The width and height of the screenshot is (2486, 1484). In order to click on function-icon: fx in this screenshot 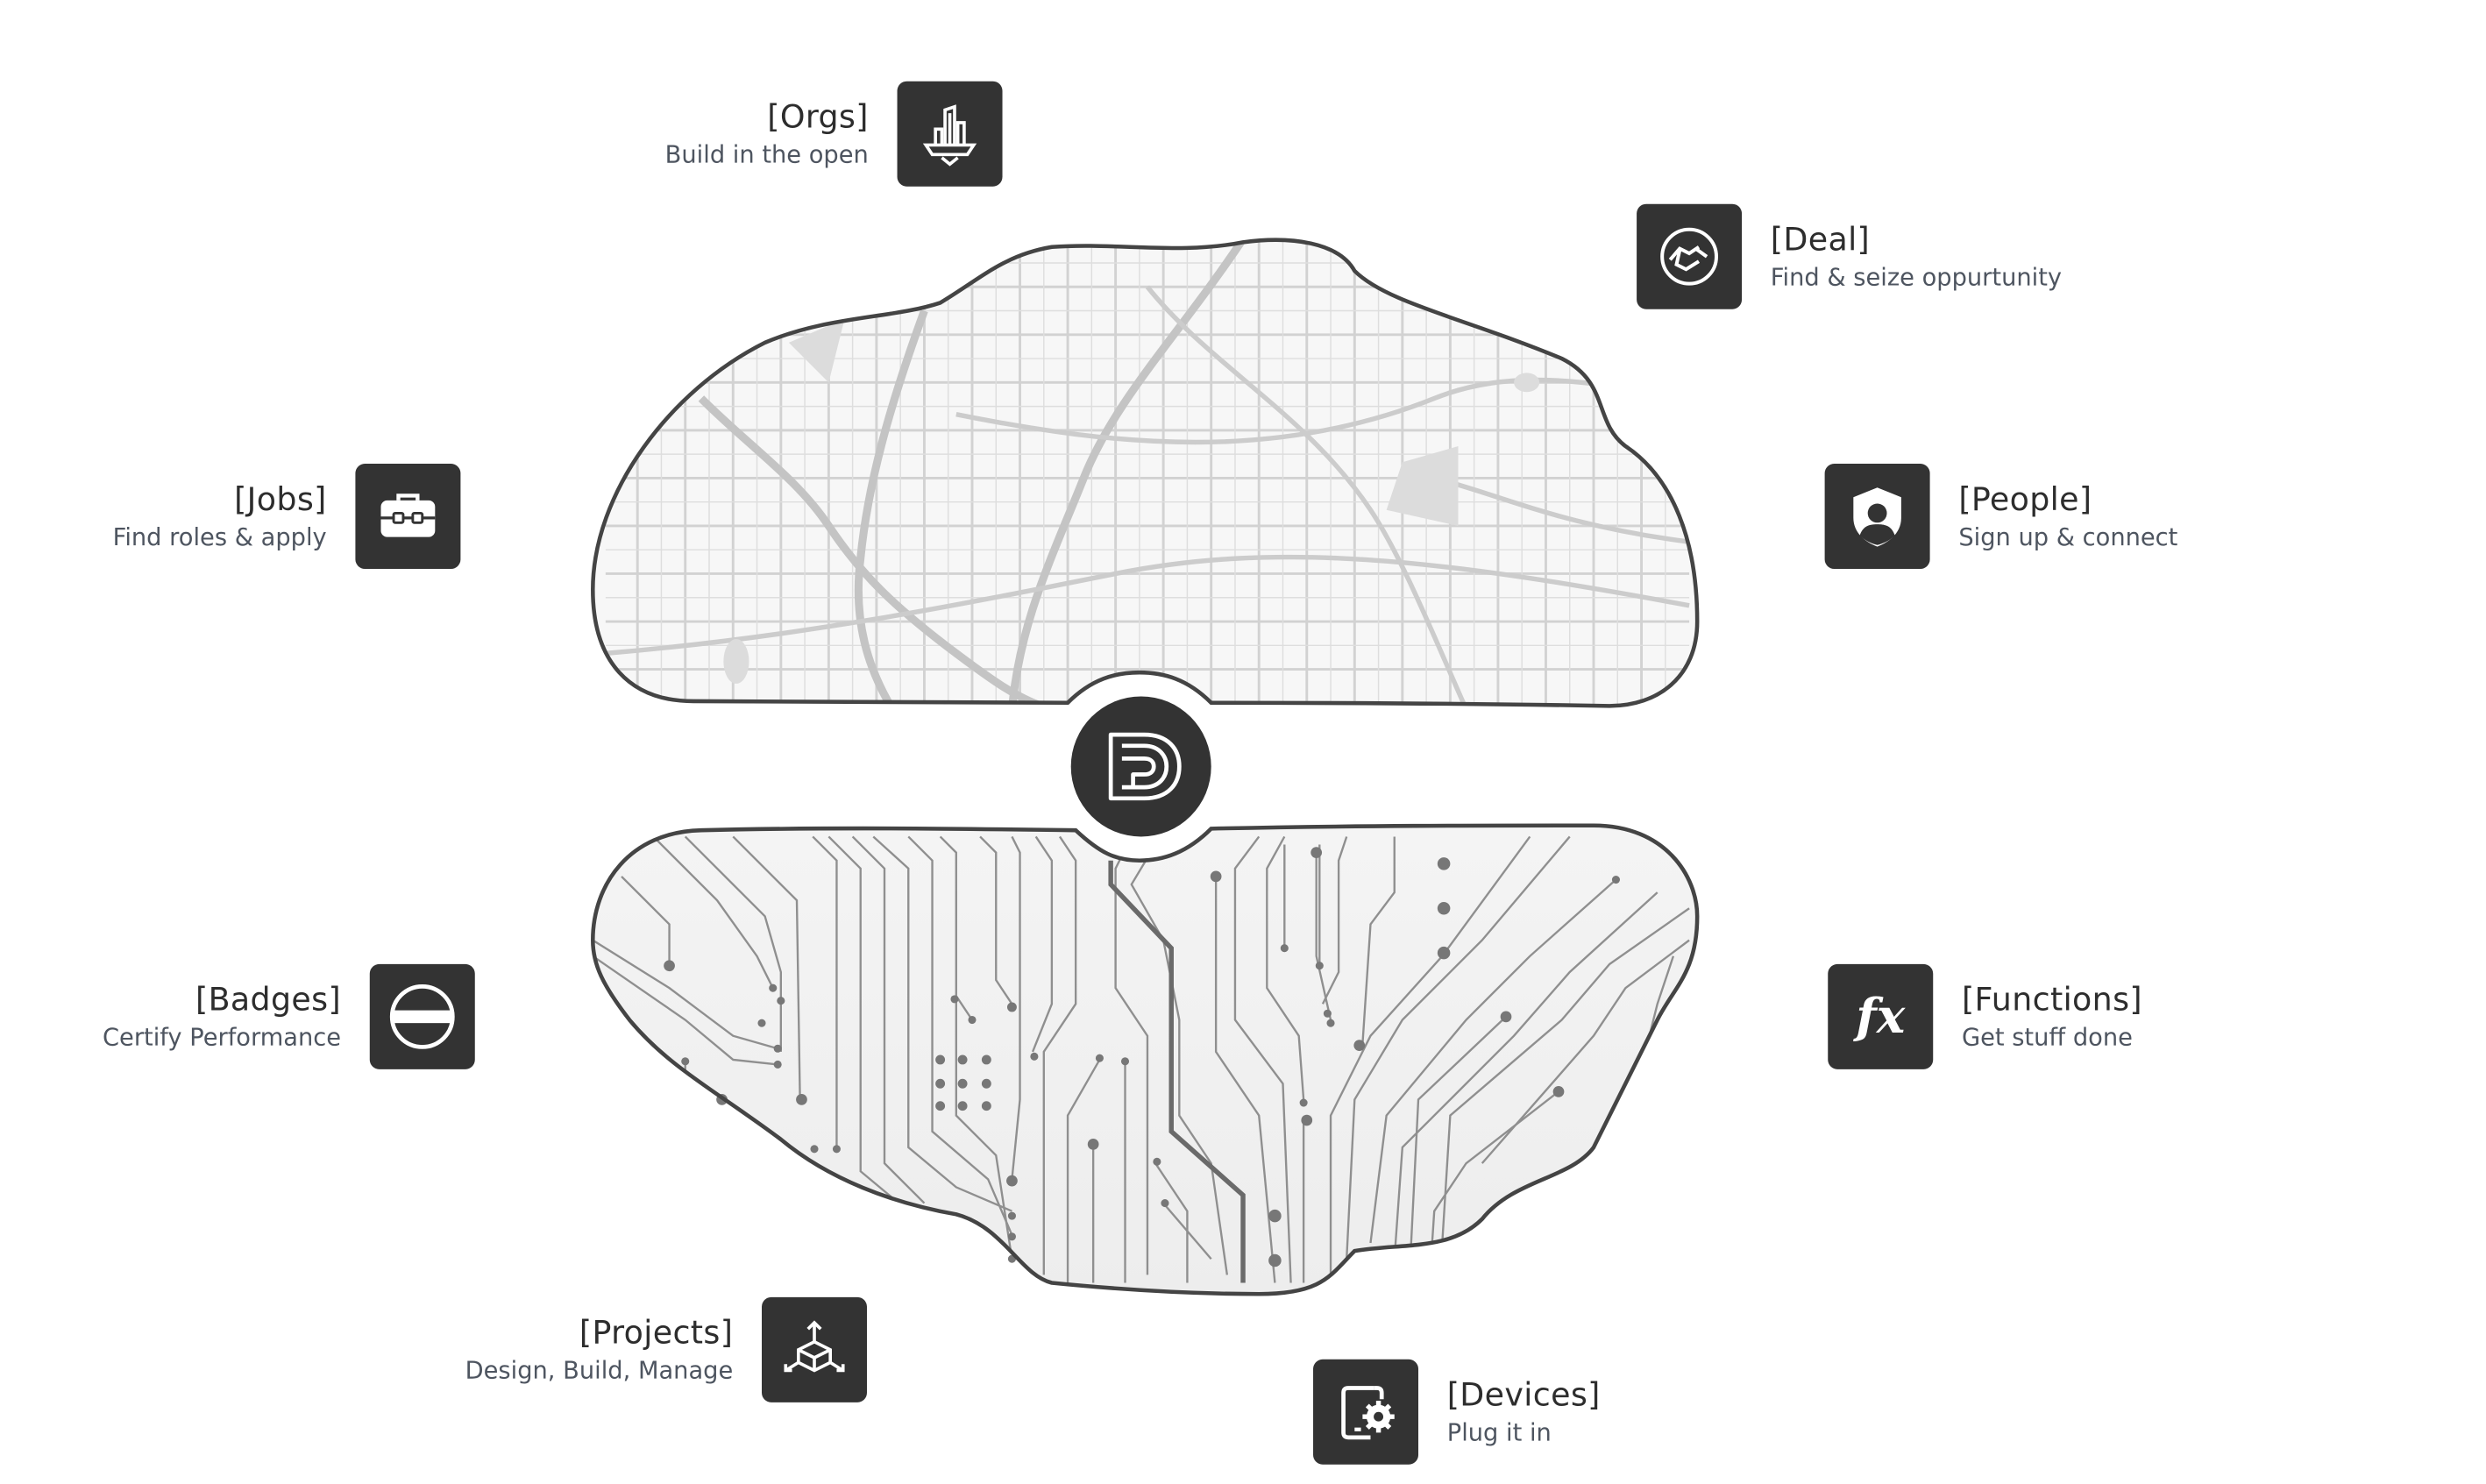, I will do `click(1881, 1016)`.